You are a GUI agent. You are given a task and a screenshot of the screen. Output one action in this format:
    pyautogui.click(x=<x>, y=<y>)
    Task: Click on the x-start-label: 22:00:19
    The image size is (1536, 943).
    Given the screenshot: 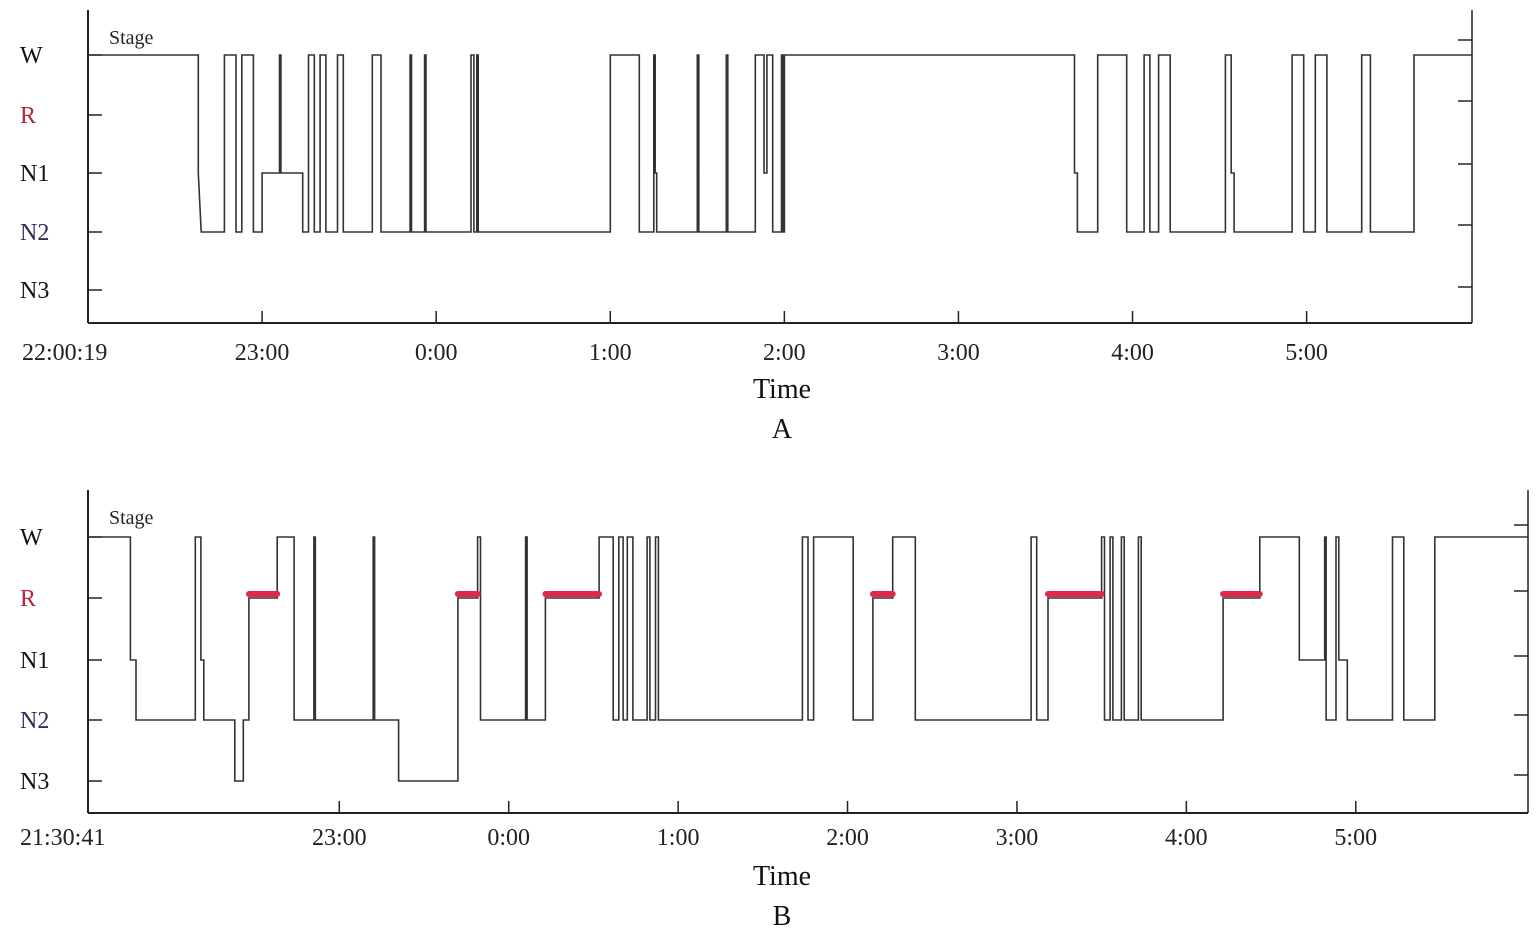 What is the action you would take?
    pyautogui.click(x=64, y=353)
    